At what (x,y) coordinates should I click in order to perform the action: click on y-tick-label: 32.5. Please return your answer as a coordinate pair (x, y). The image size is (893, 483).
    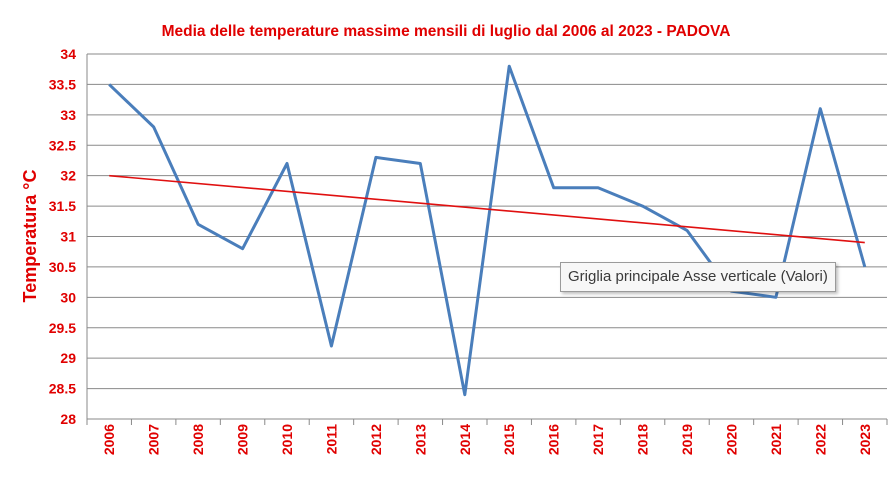
    Looking at the image, I should click on (62, 145).